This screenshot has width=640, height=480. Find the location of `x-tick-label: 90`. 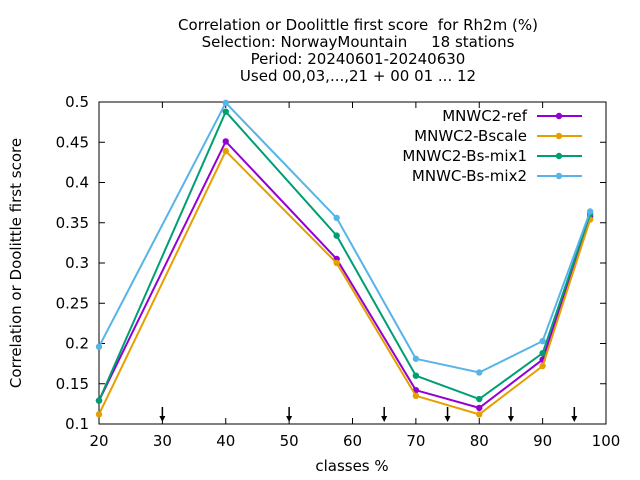

x-tick-label: 90 is located at coordinates (542, 441).